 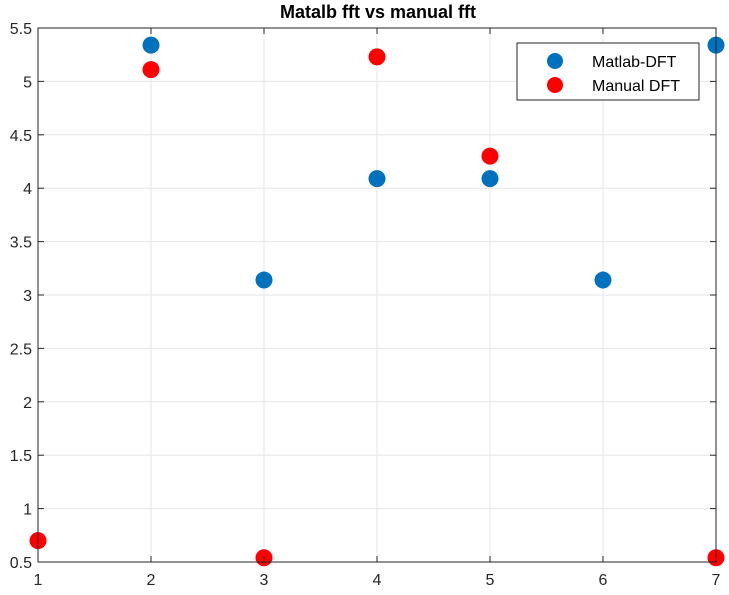 What do you see at coordinates (21, 243) in the screenshot?
I see `y-tick-label: 3.5` at bounding box center [21, 243].